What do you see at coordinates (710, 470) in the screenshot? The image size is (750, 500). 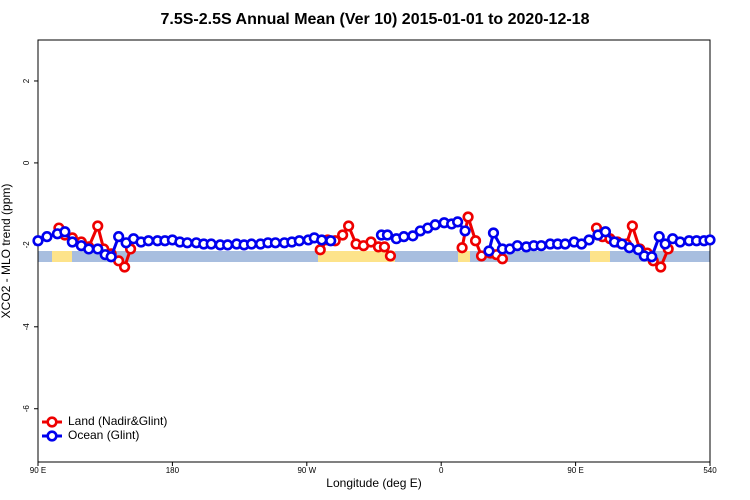 I see `x-tick-label: 540` at bounding box center [710, 470].